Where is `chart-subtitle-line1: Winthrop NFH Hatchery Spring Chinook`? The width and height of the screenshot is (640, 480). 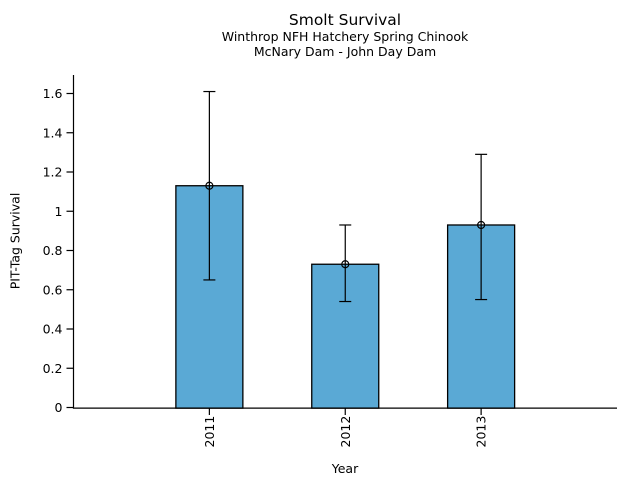
chart-subtitle-line1: Winthrop NFH Hatchery Spring Chinook is located at coordinates (345, 36).